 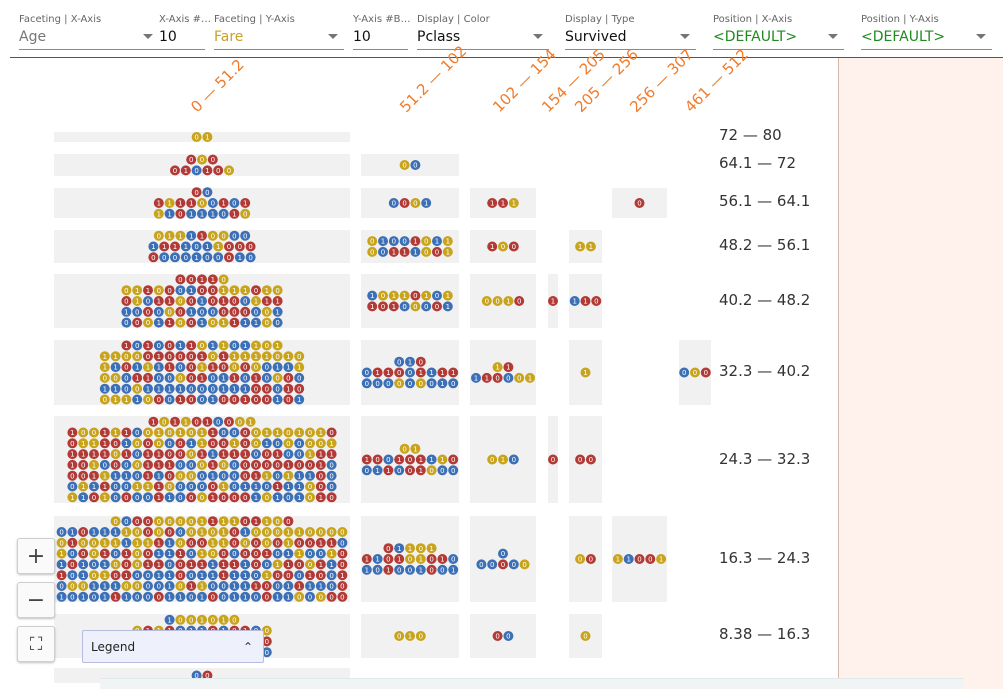 What do you see at coordinates (173, 646) in the screenshot?
I see `legend-panel: Legend ⌃` at bounding box center [173, 646].